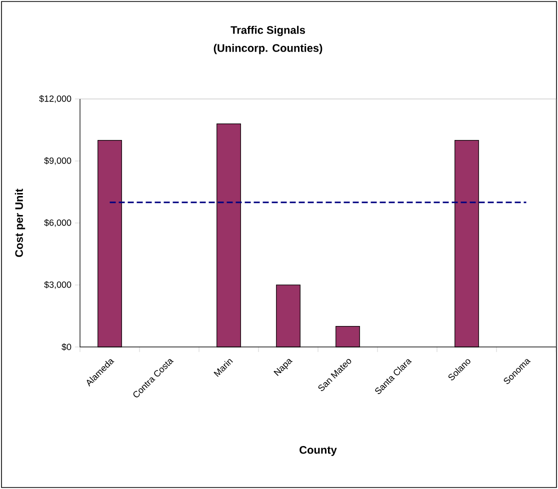 The image size is (558, 489). Describe the element at coordinates (58, 285) in the screenshot. I see `y-tick-label: $3,000` at that location.